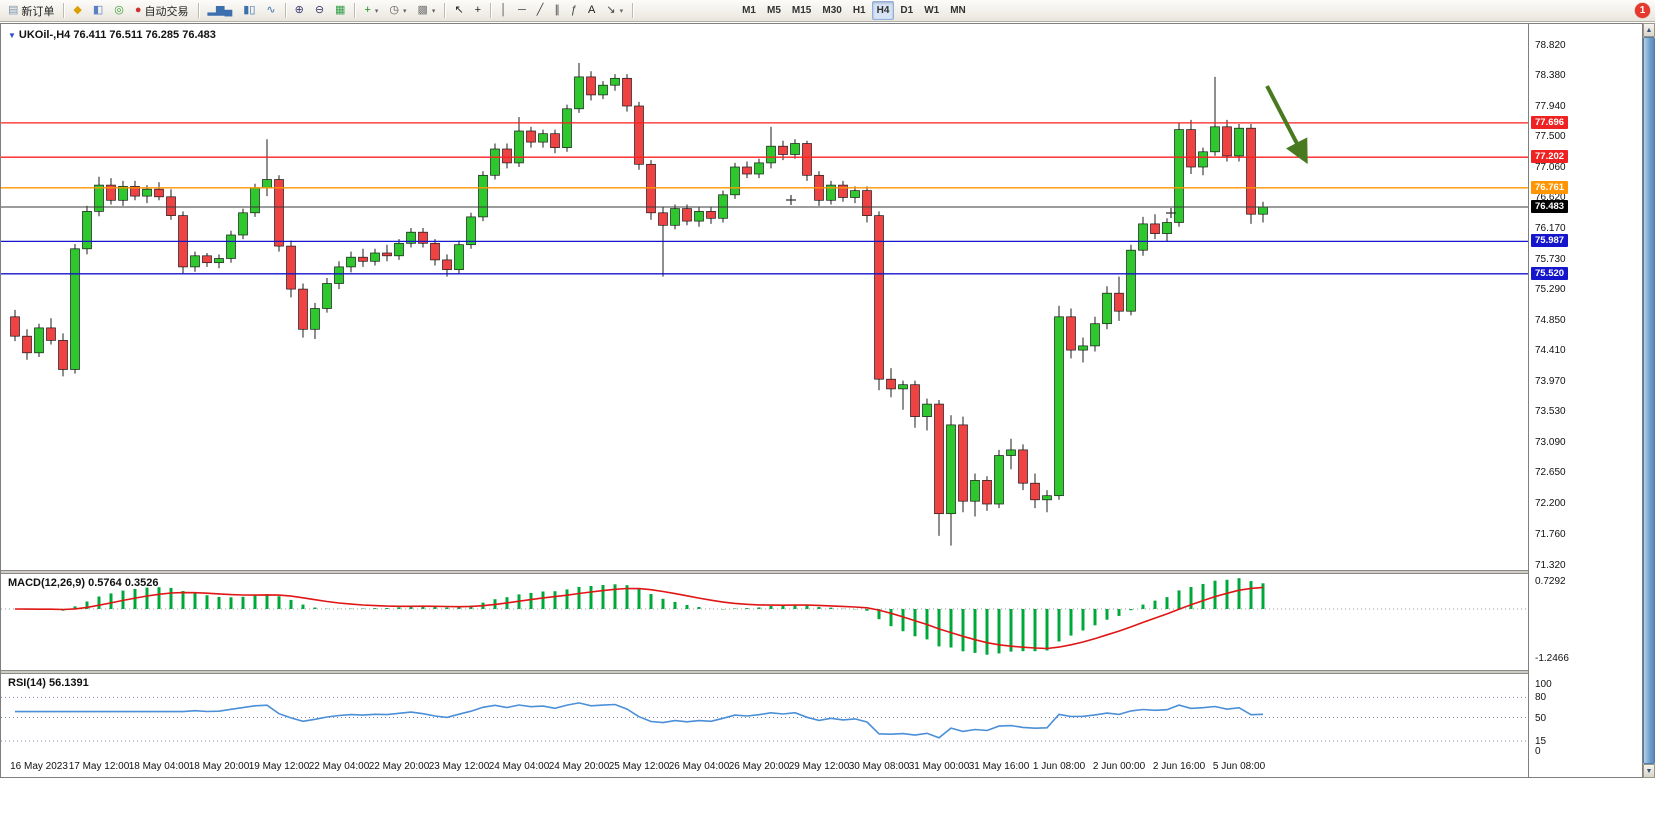  I want to click on timeframe-w1: W1, so click(931, 10).